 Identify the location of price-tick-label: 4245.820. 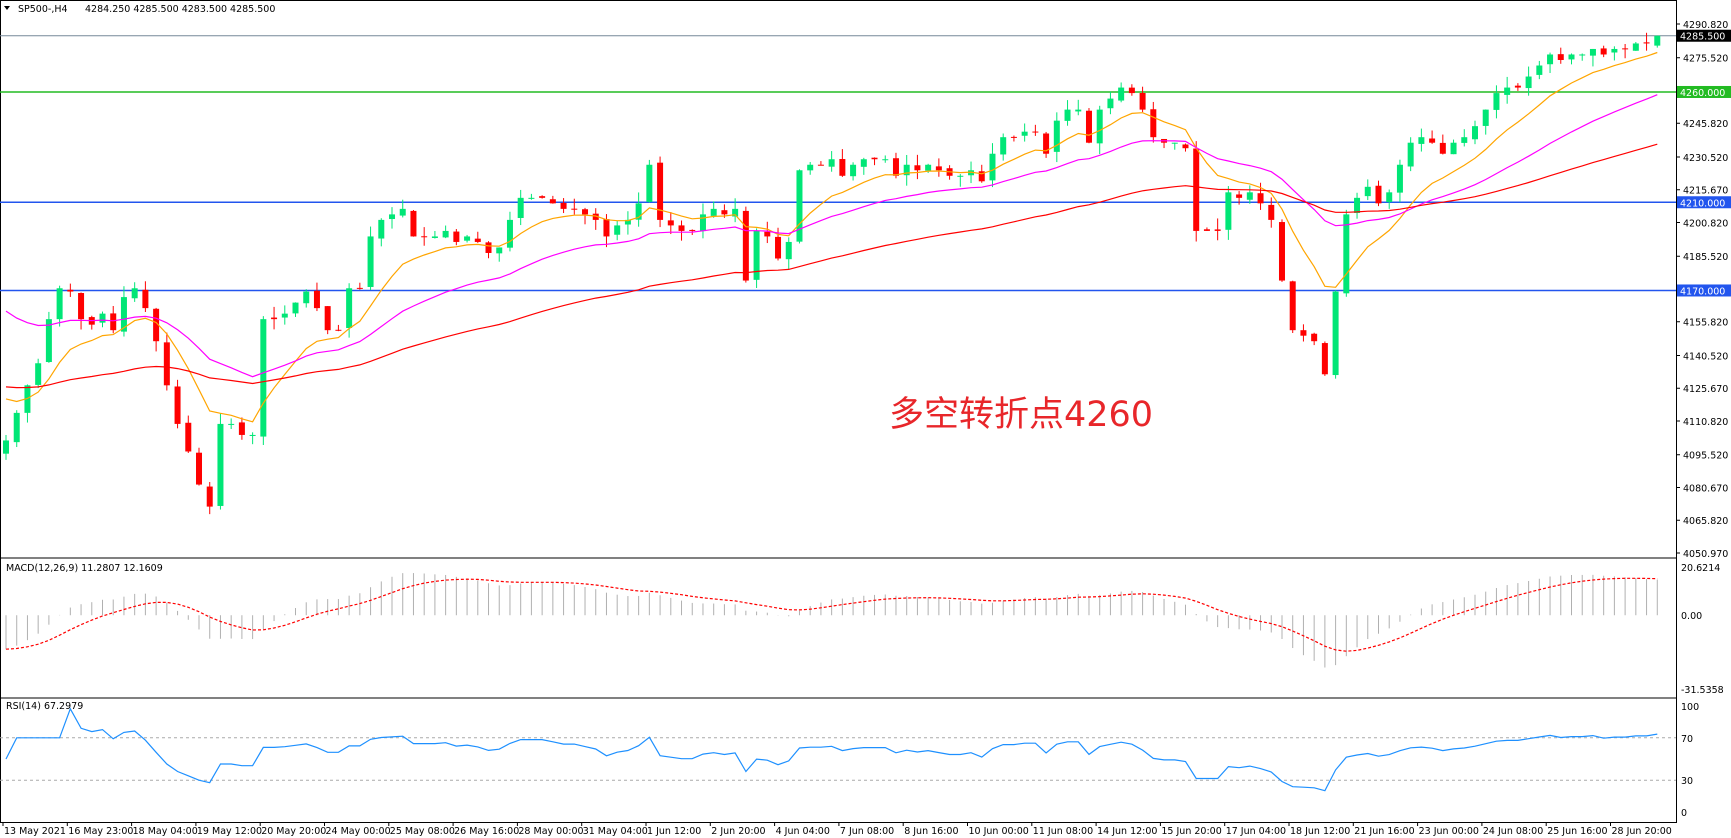
(1705, 124).